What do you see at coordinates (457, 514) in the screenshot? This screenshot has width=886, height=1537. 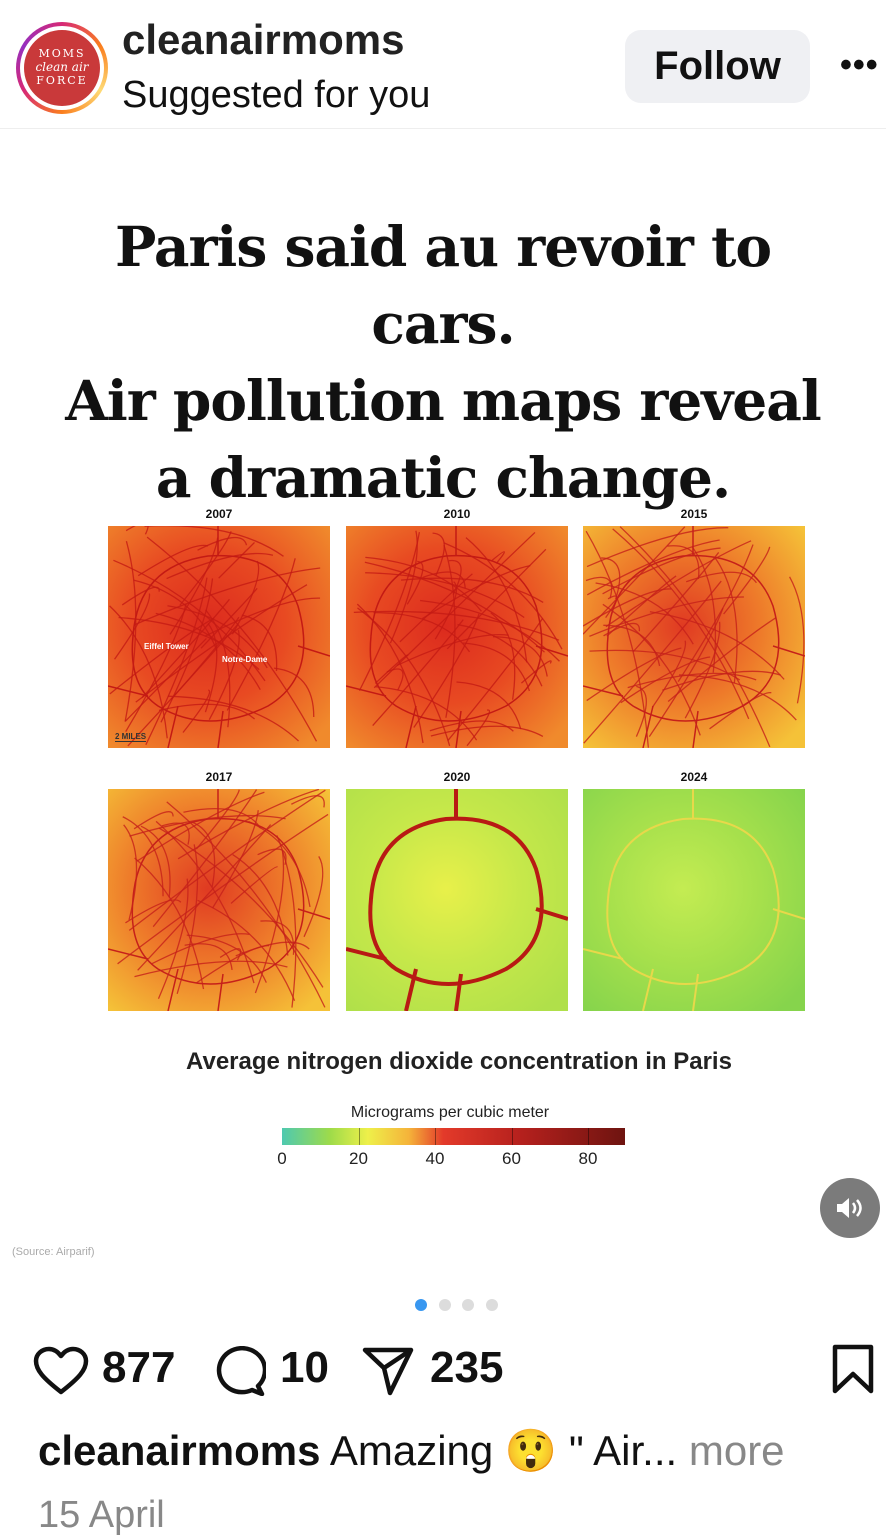 I see `map-year-label: 2010` at bounding box center [457, 514].